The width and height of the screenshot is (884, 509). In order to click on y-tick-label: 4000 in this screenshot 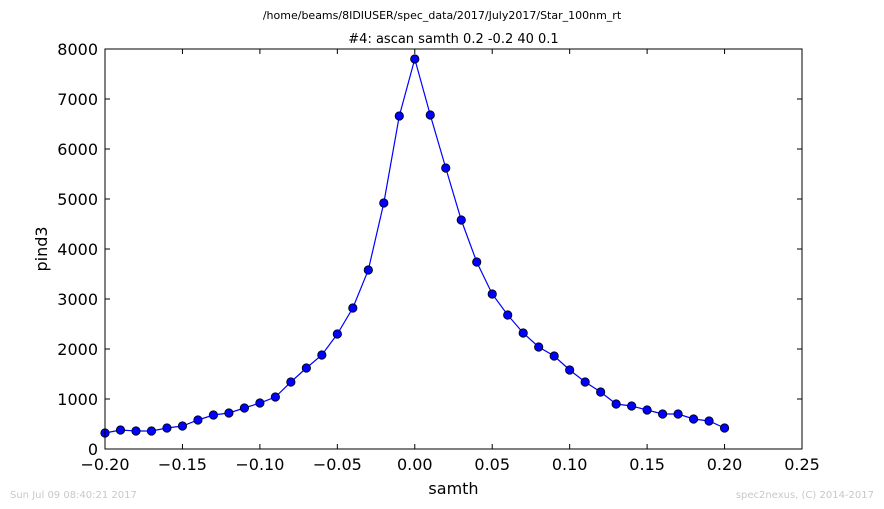, I will do `click(77, 249)`.